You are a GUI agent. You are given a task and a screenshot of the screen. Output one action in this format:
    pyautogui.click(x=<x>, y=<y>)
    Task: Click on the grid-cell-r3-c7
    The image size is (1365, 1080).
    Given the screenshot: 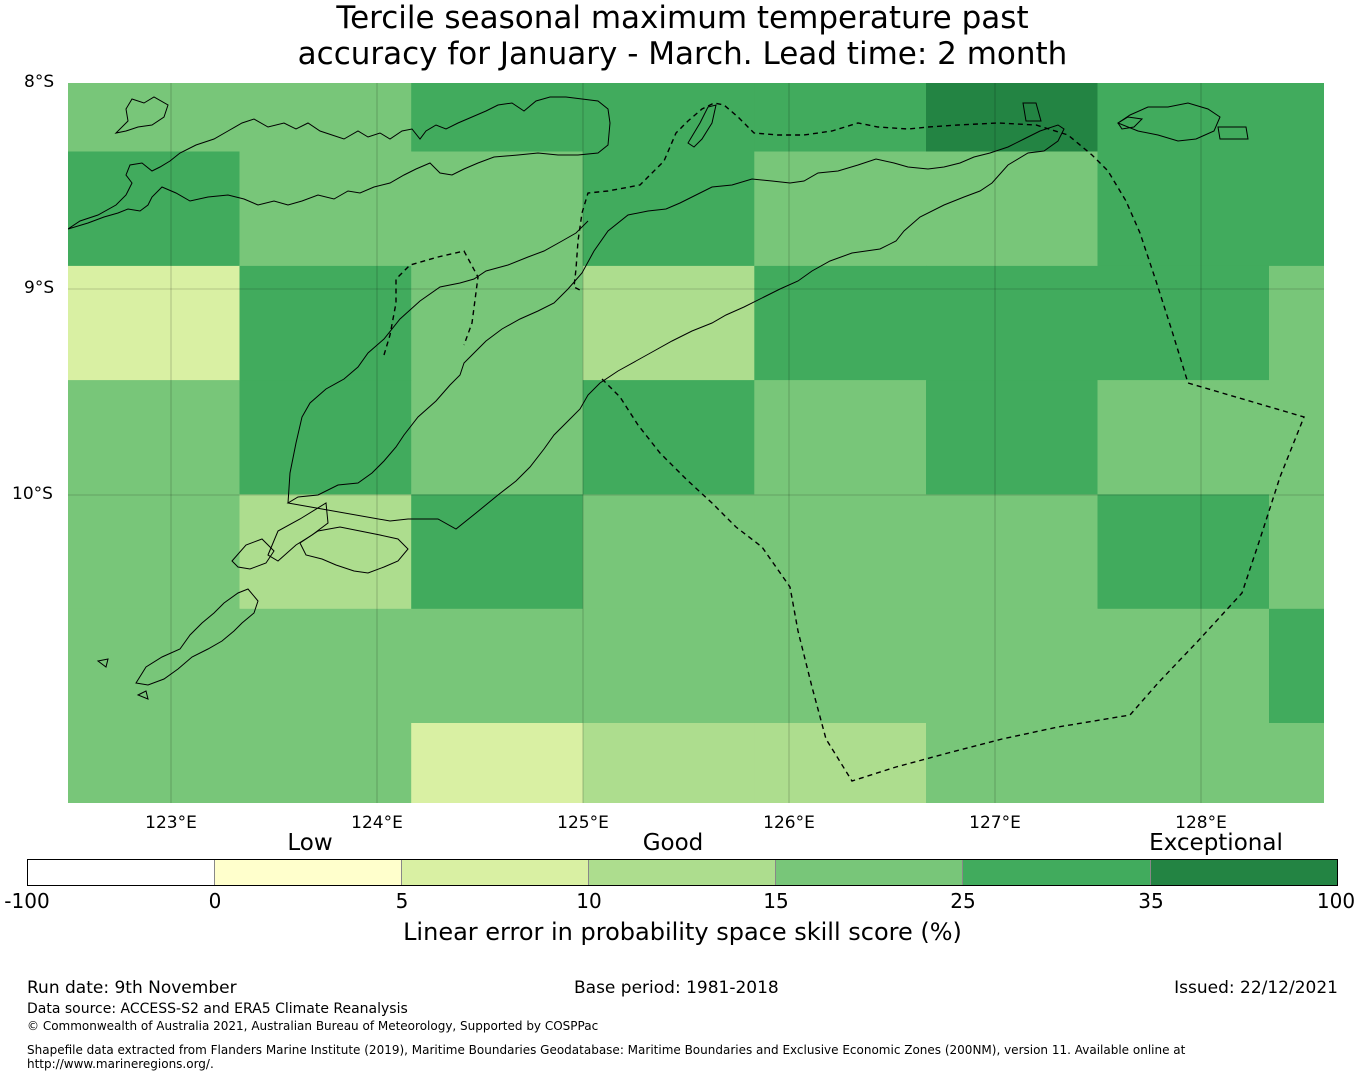 What is the action you would take?
    pyautogui.click(x=1296, y=438)
    